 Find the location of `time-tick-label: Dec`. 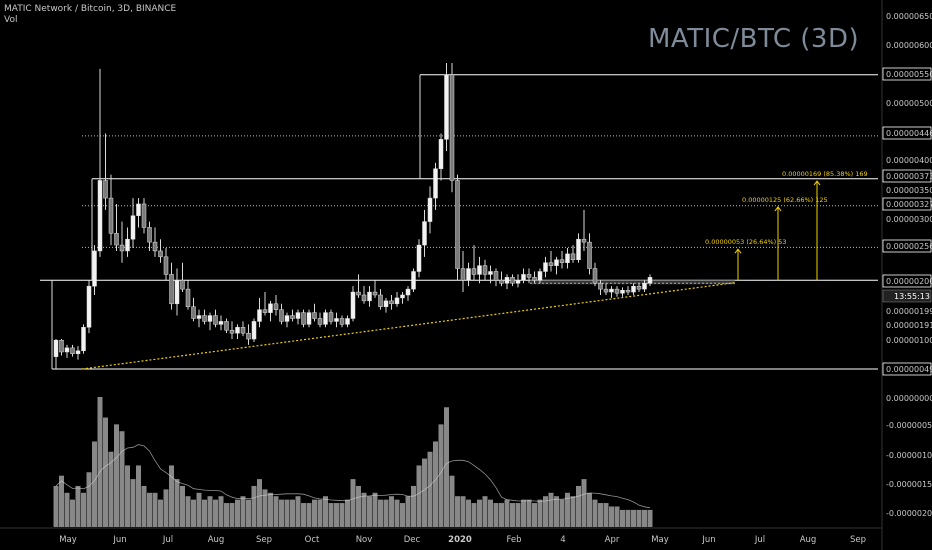

time-tick-label: Dec is located at coordinates (412, 540).